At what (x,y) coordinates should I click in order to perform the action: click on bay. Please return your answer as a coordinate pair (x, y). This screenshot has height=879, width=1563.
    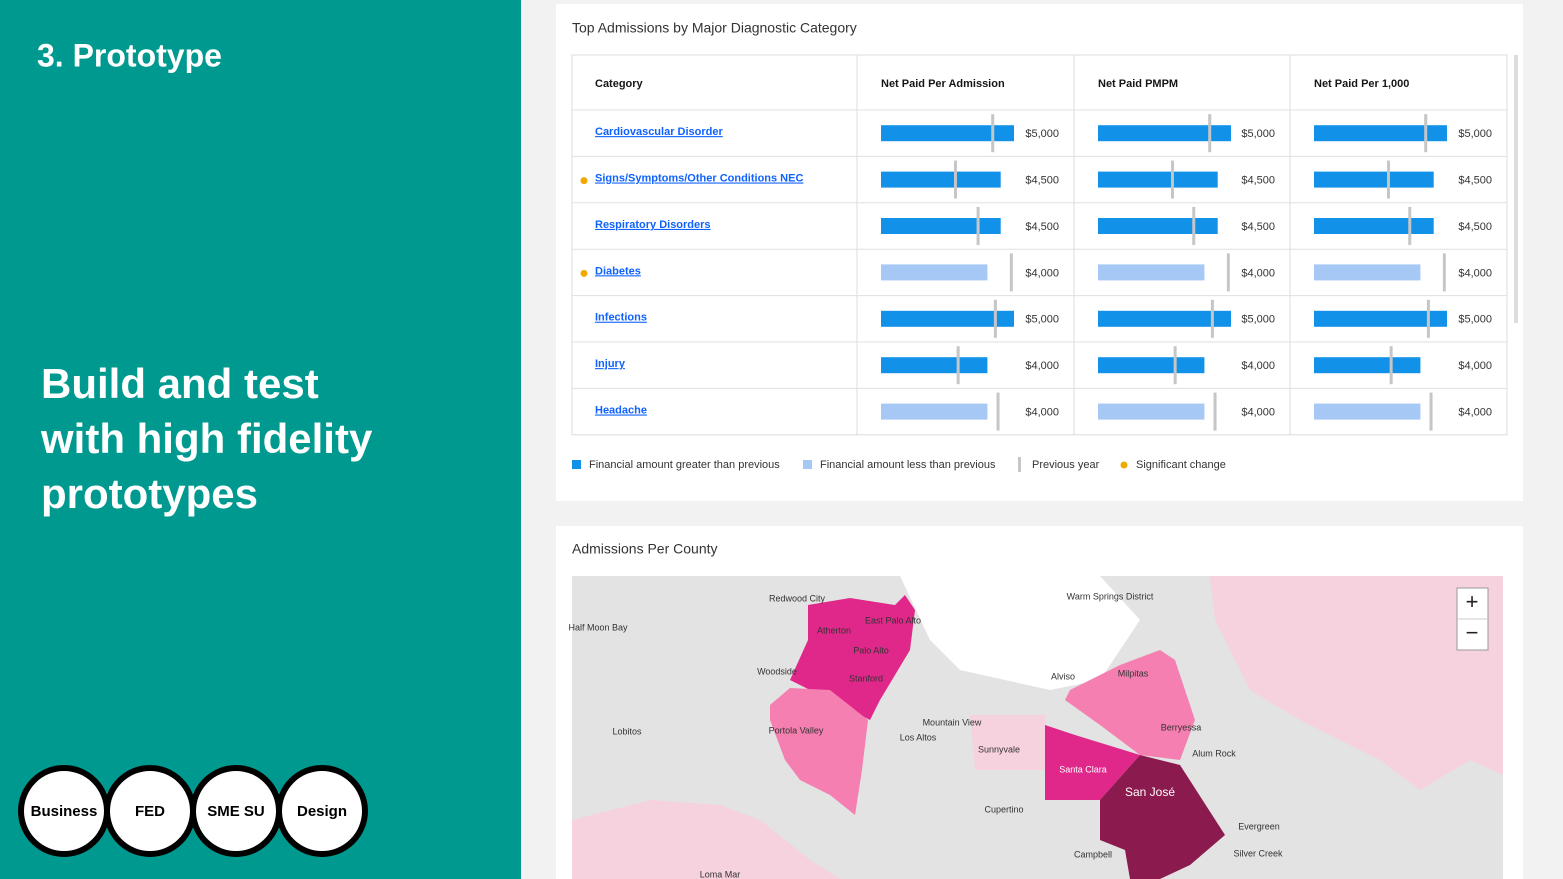
    Looking at the image, I should click on (1020, 633).